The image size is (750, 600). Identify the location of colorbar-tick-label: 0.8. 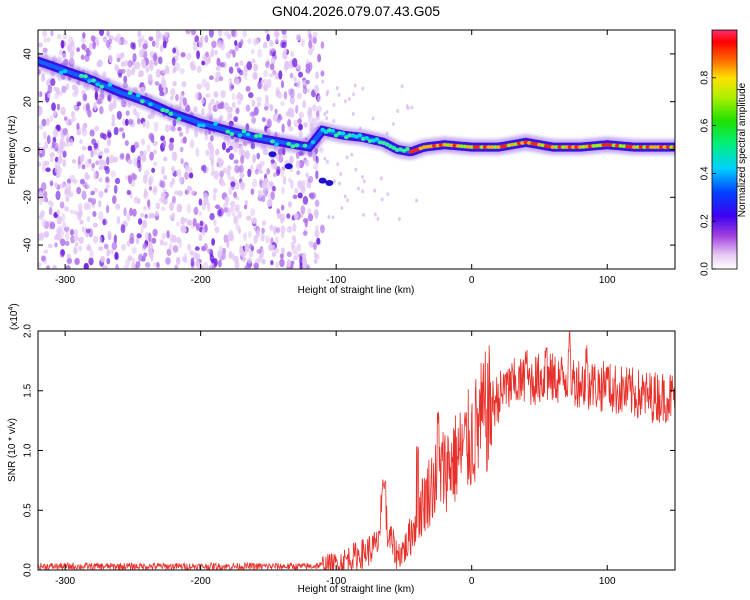
(705, 77).